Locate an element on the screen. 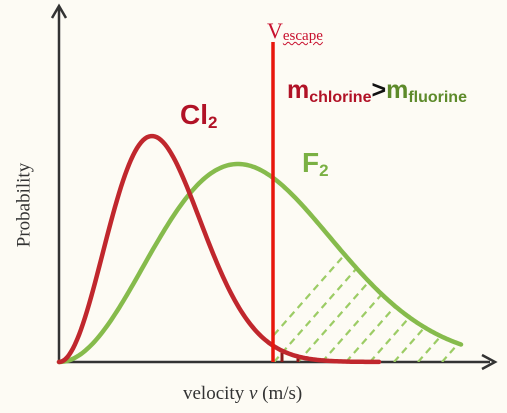  escape-velocity-label: Vescape is located at coordinates (295, 32).